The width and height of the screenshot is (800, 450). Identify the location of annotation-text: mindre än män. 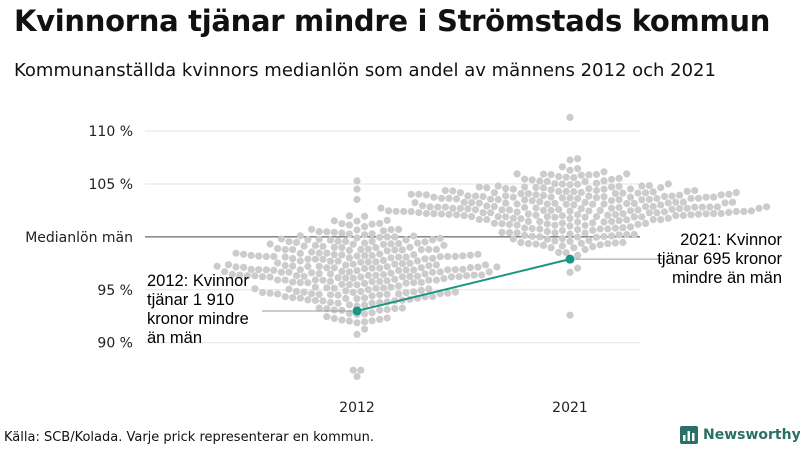
(727, 278).